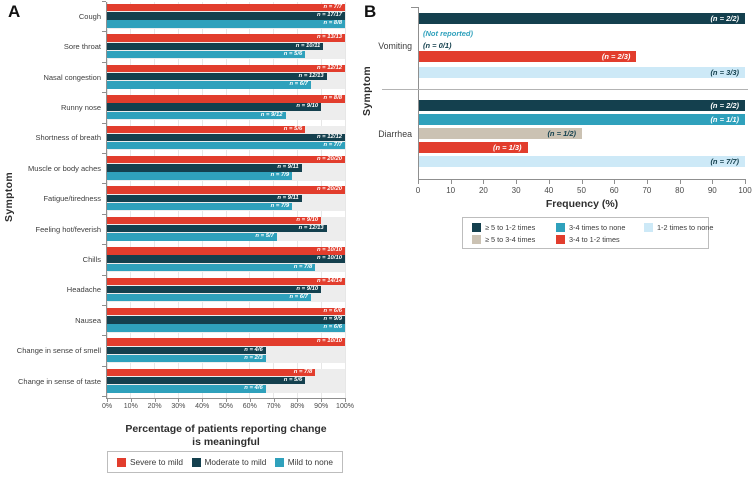 The height and width of the screenshot is (477, 753). What do you see at coordinates (345, 200) in the screenshot?
I see `grid-line` at bounding box center [345, 200].